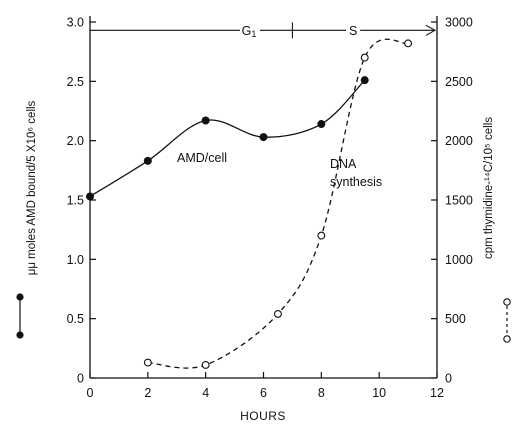 This screenshot has height=437, width=514. What do you see at coordinates (75, 260) in the screenshot?
I see `y-left-tick-label: 1.0` at bounding box center [75, 260].